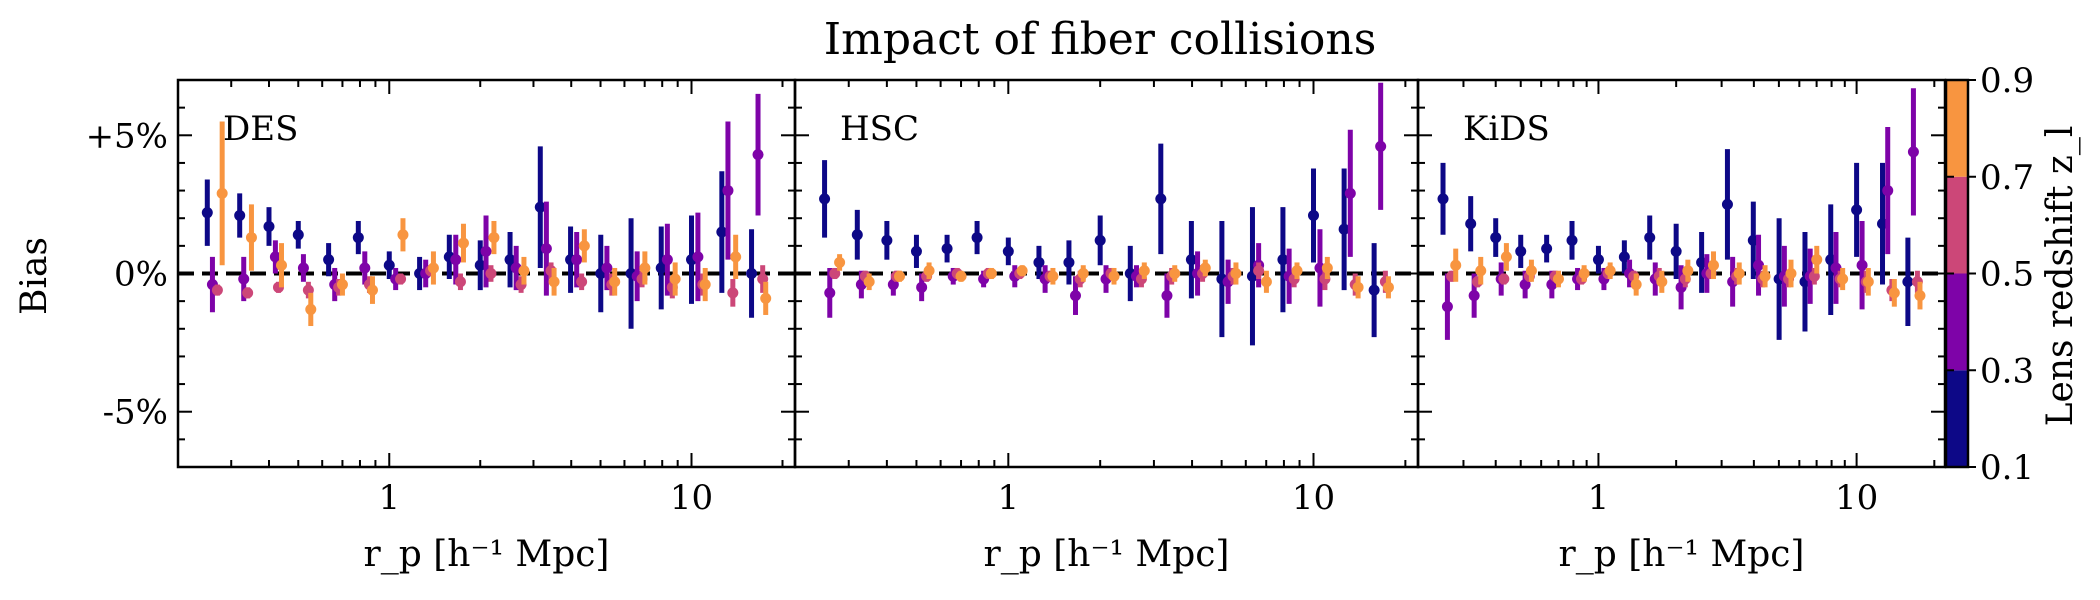 This screenshot has width=2100, height=600. I want to click on y-tick-label: +5%, so click(127, 136).